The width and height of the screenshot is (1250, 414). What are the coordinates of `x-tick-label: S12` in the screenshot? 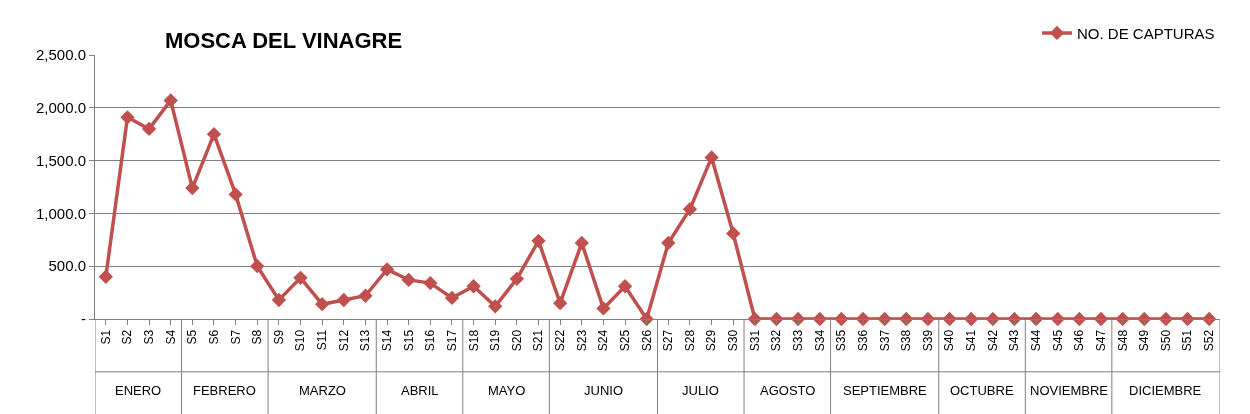 It's located at (343, 340).